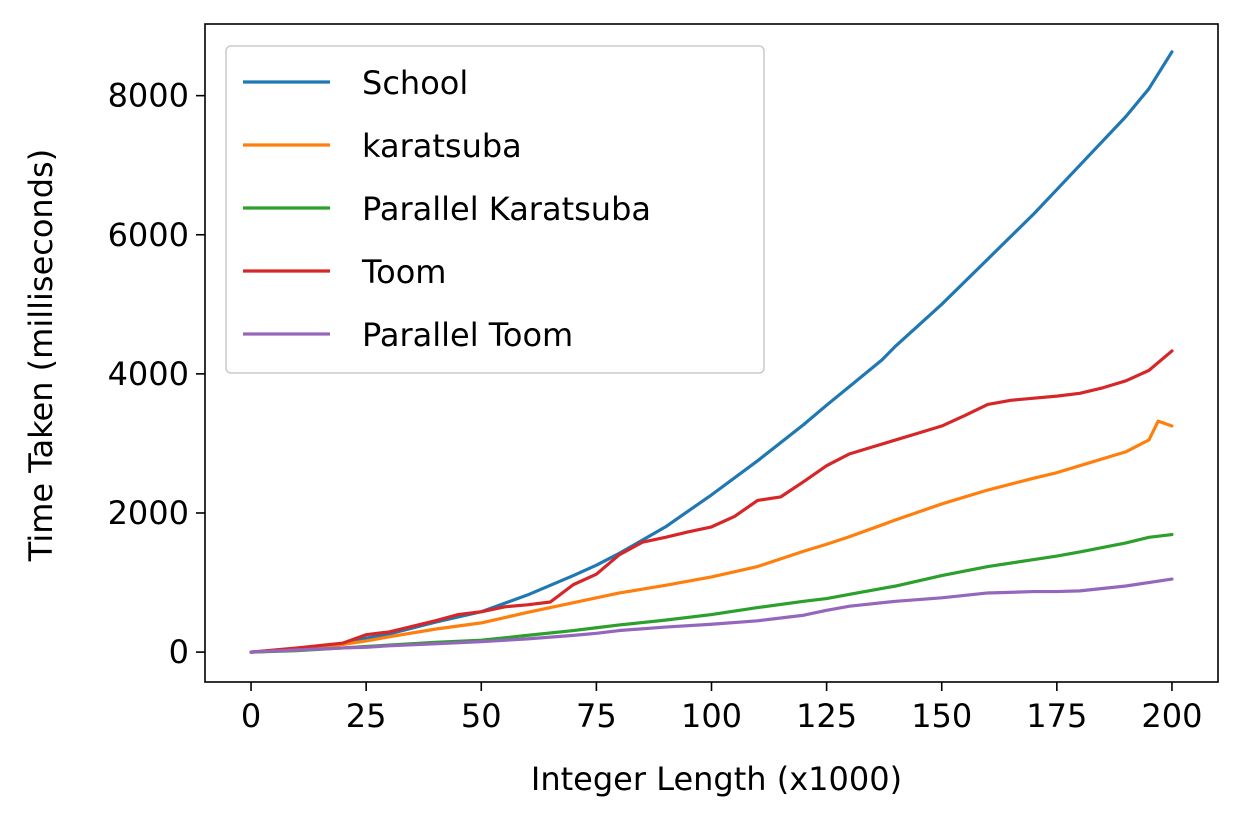 The image size is (1244, 822). What do you see at coordinates (596, 716) in the screenshot?
I see `x-tick-label: 75` at bounding box center [596, 716].